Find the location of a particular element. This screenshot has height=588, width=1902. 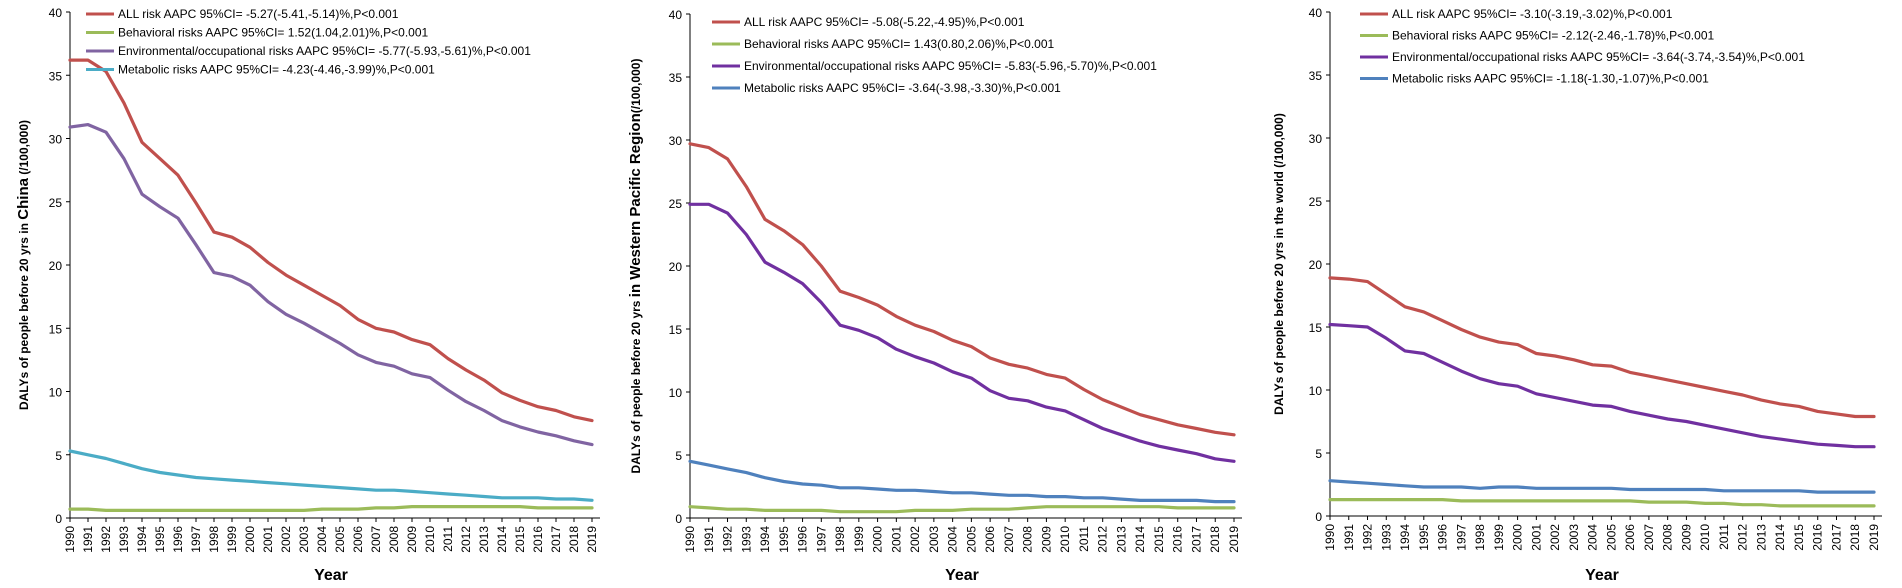

x-tick-label: 2017 is located at coordinates (1196, 539).